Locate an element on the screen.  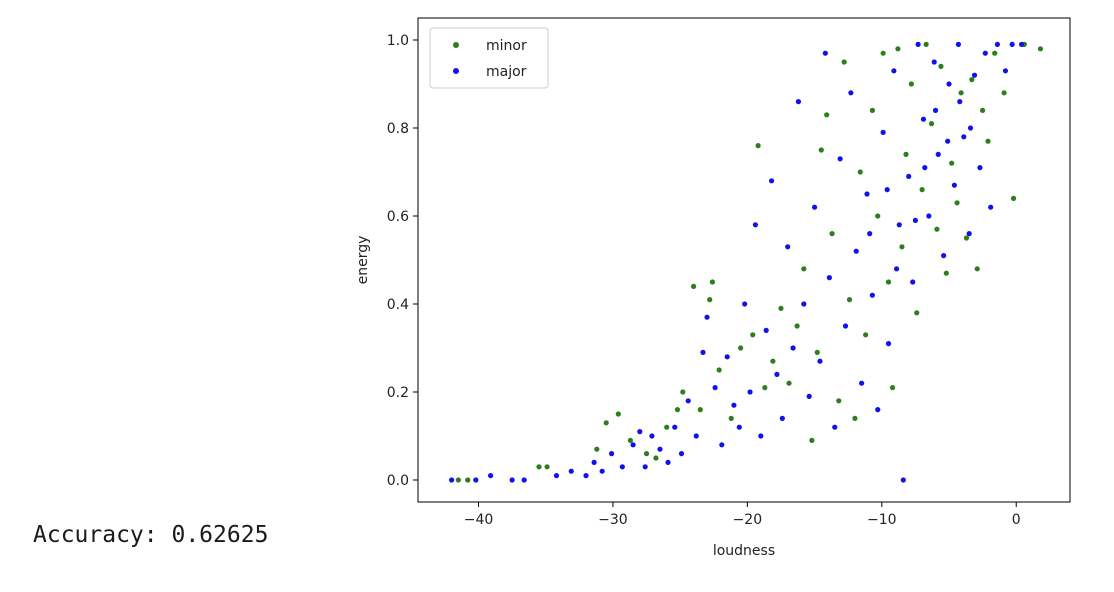
legend-marker is located at coordinates (456, 45).